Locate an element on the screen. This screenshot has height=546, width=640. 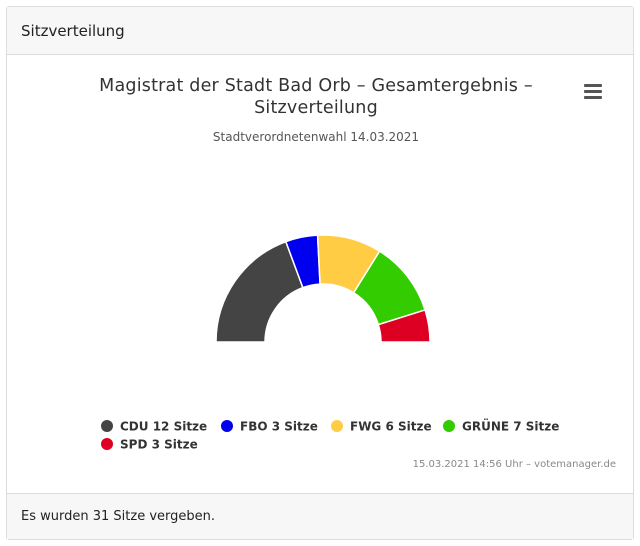
chart-credits: 15.03.2021 14:56 Uhr – votemanager.de is located at coordinates (514, 464).